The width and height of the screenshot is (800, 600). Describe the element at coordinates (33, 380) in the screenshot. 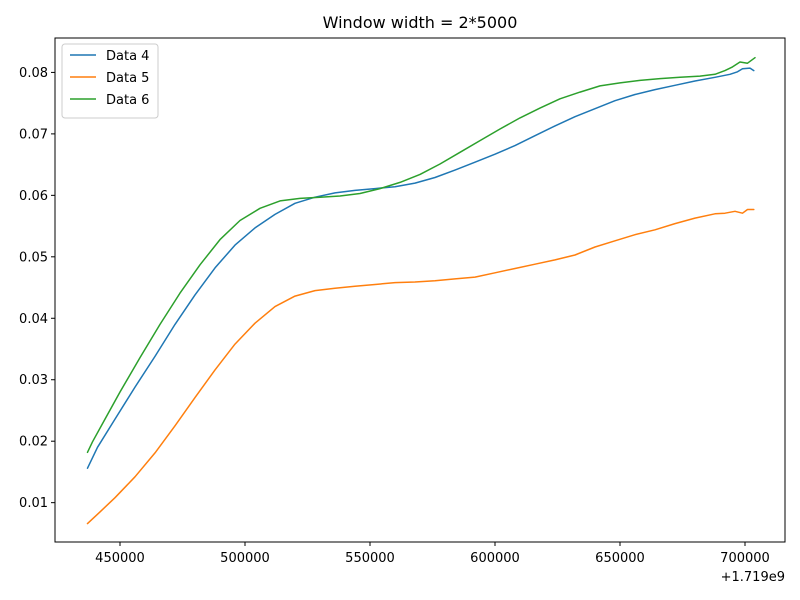

I see `y-tick-label: 0.03` at that location.